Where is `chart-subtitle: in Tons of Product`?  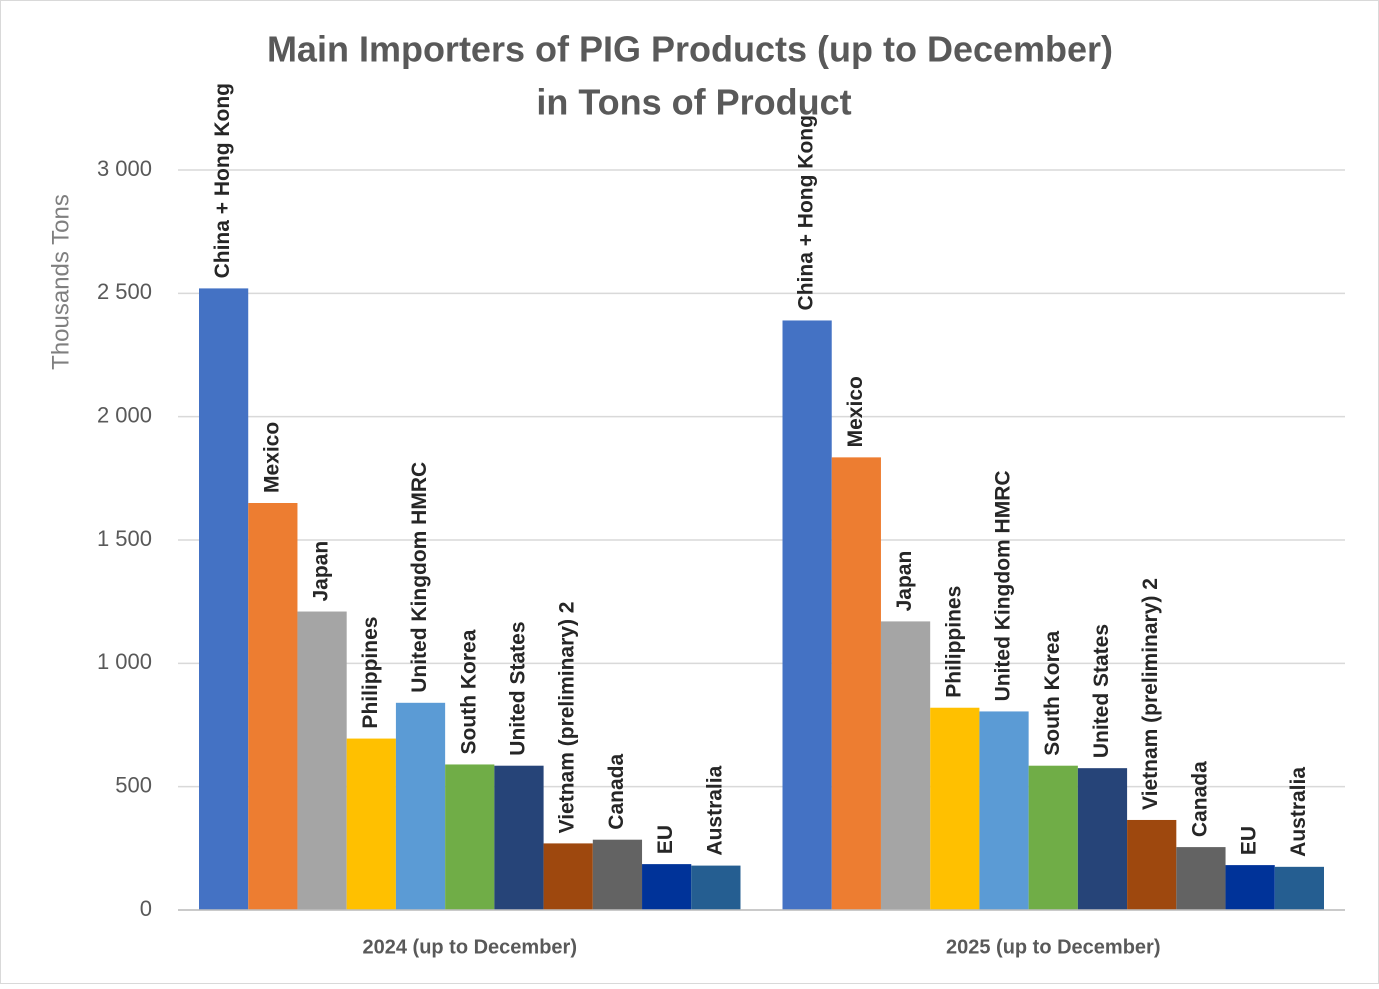 chart-subtitle: in Tons of Product is located at coordinates (693, 102).